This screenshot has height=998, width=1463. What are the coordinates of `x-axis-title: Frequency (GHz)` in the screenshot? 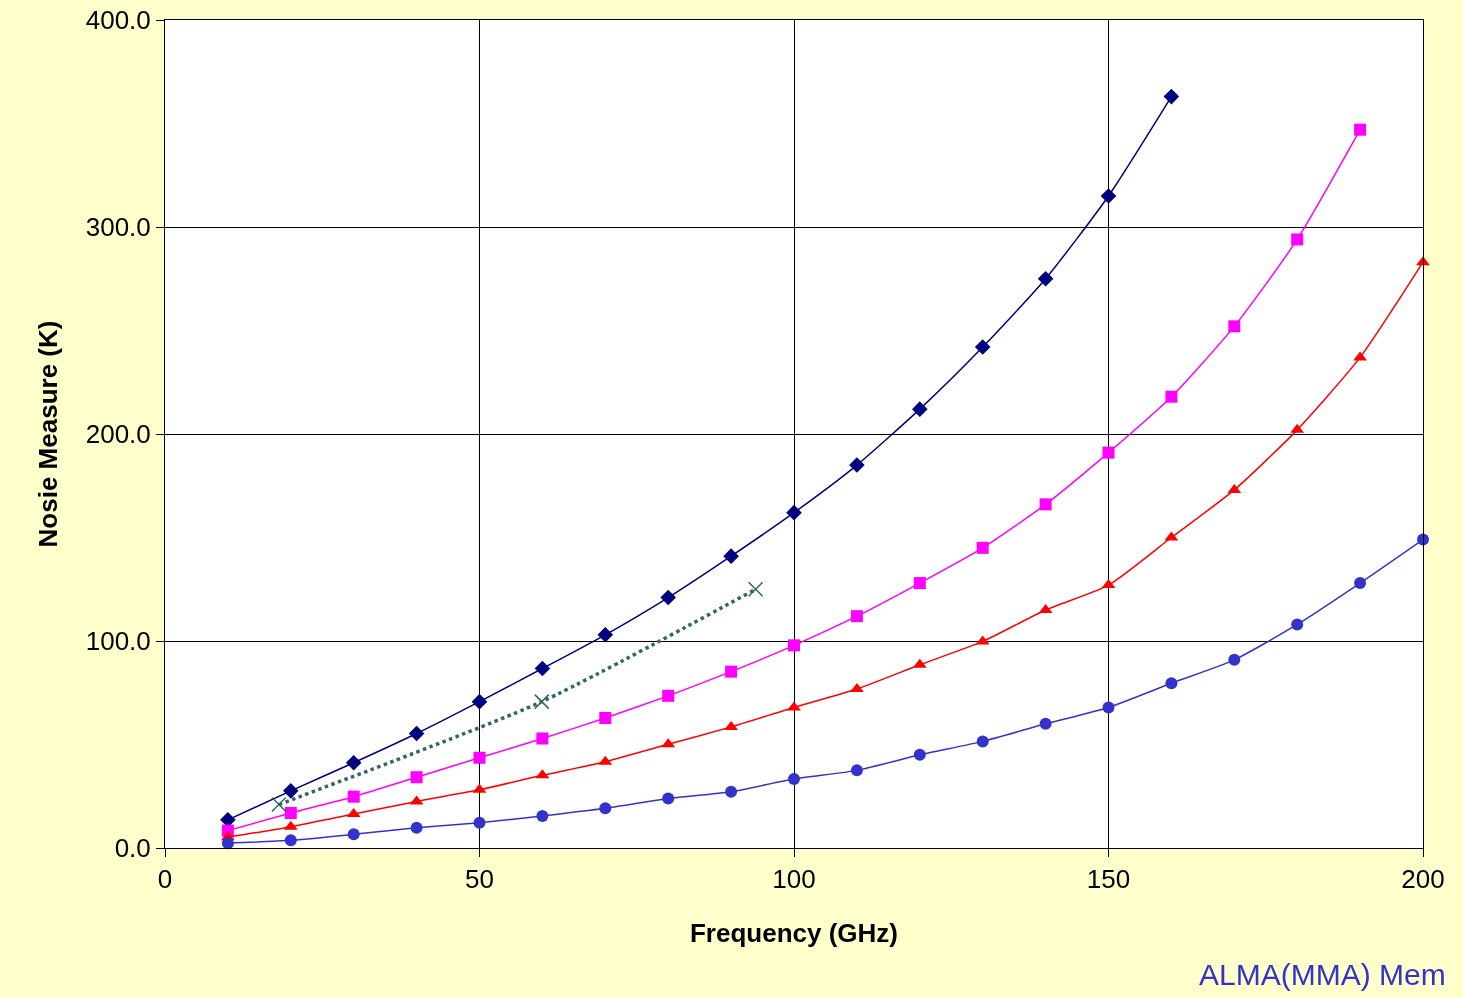 It's located at (794, 932).